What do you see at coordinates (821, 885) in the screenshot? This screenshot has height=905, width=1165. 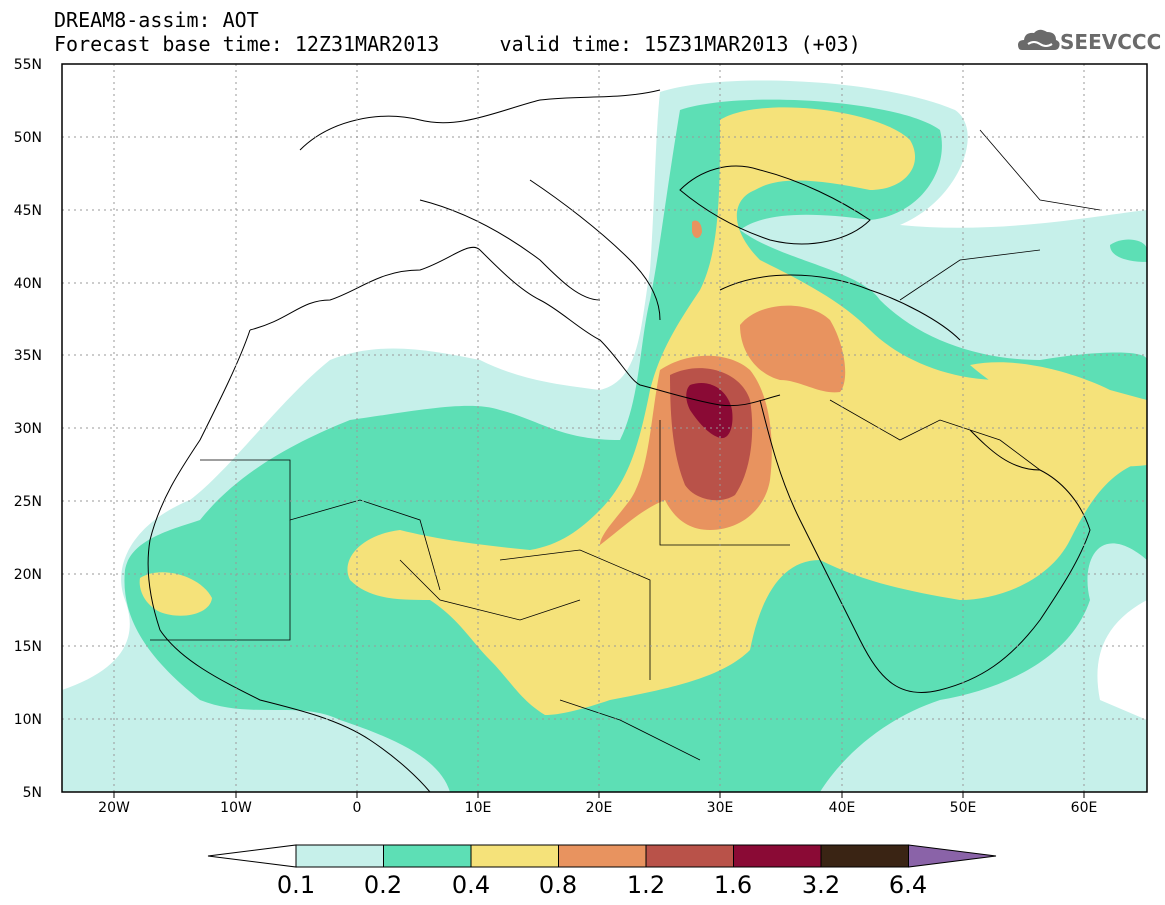 I see `colorbar-label: 3.2` at bounding box center [821, 885].